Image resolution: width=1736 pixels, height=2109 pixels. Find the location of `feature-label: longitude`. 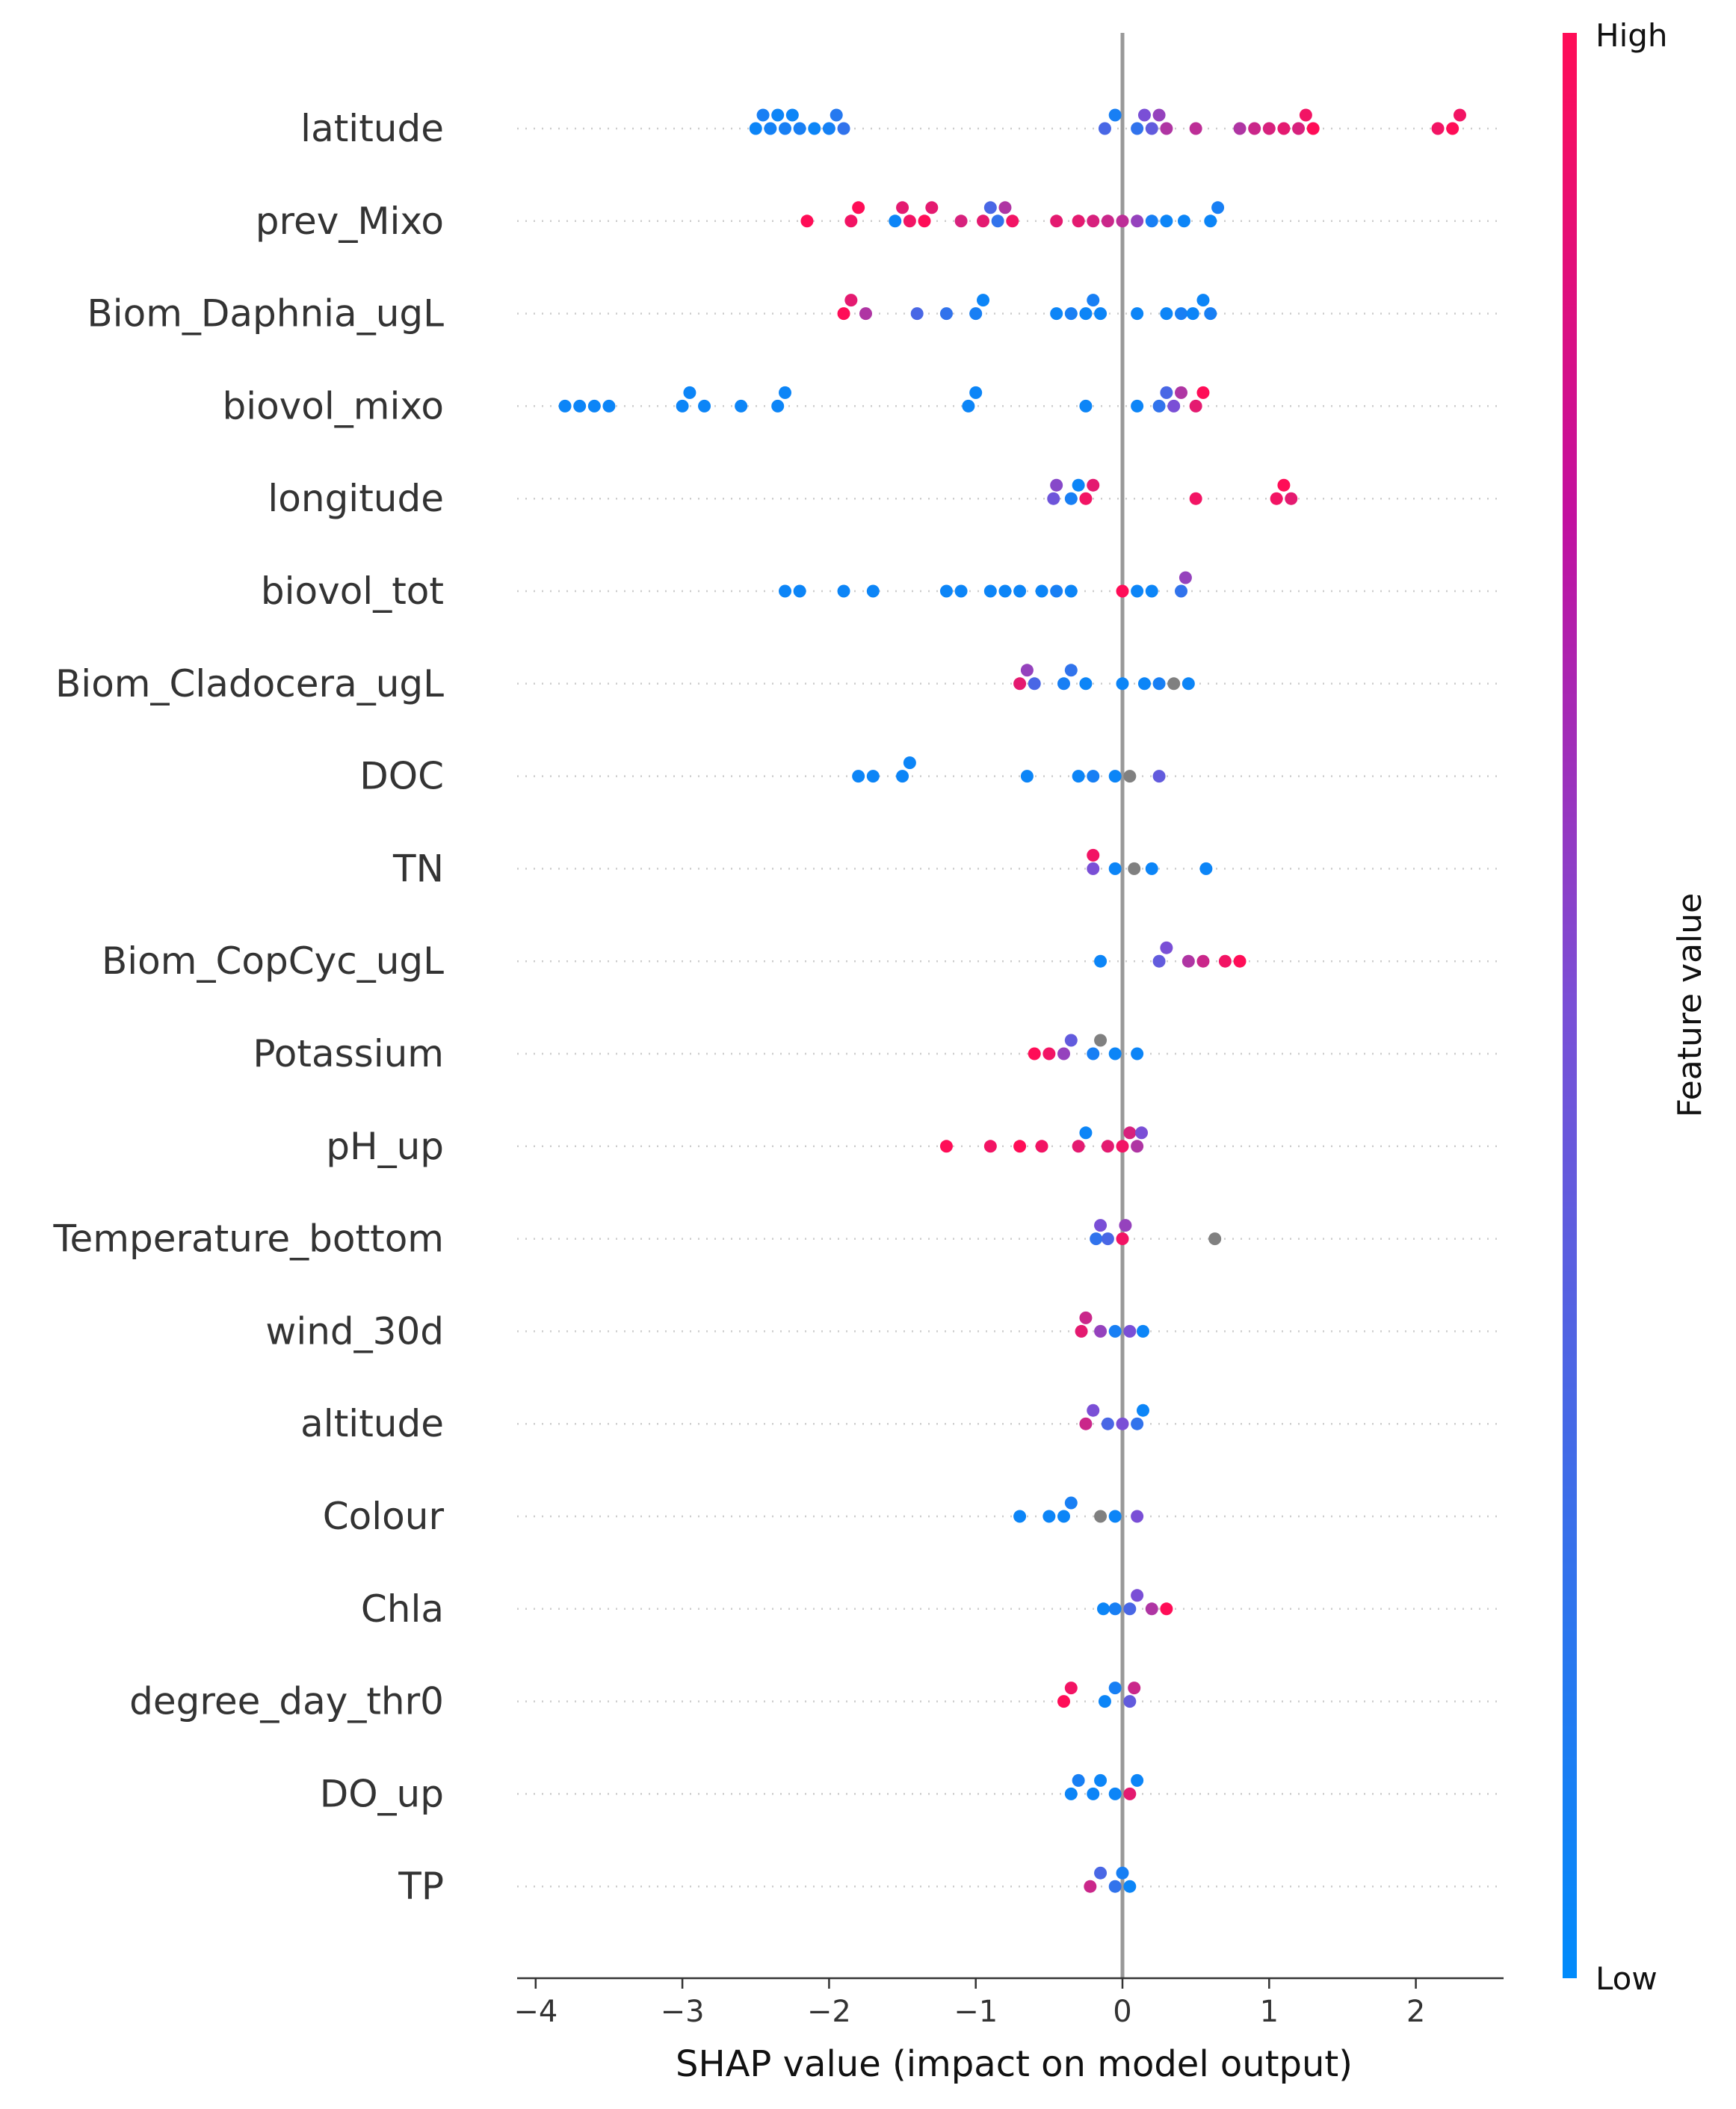

feature-label: longitude is located at coordinates (356, 498).